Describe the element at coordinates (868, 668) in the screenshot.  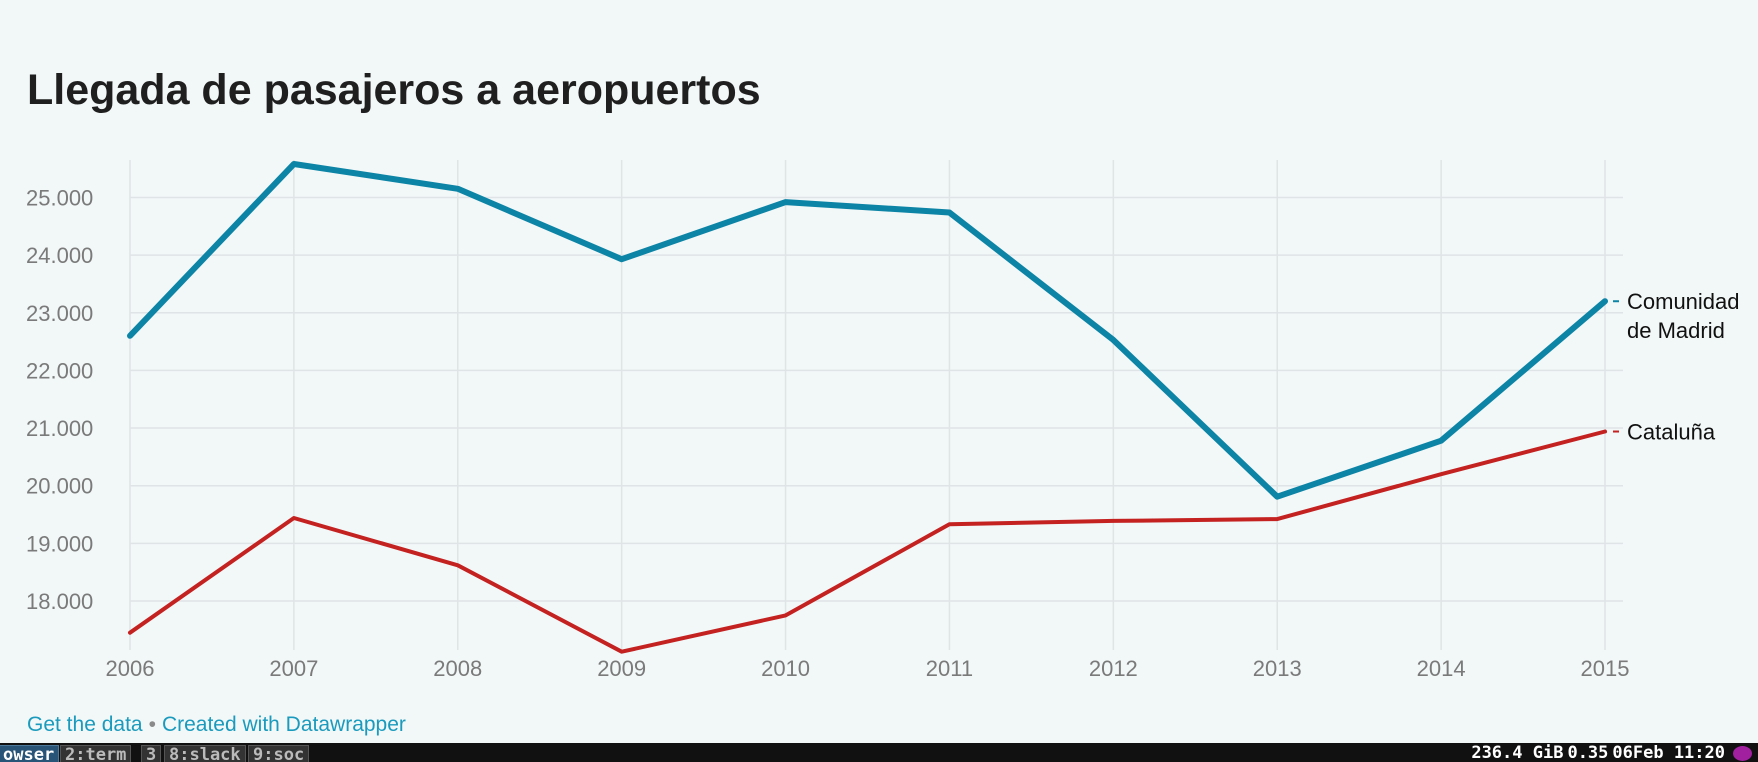
I see `x-axis-tick-labels: 2006 2007 2008 2009 2010 2011 2012 2013 2014 2015` at that location.